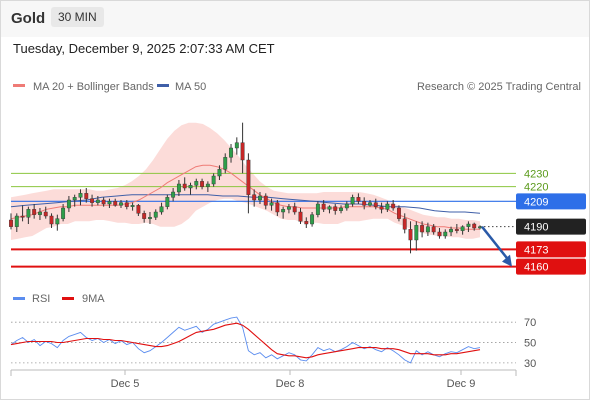  What do you see at coordinates (19, 85) in the screenshot?
I see `ma-bollinger-legend-swatch` at bounding box center [19, 85].